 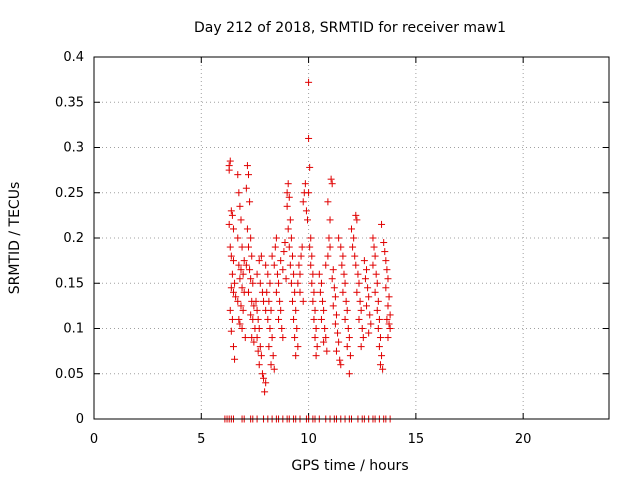 What do you see at coordinates (349, 466) in the screenshot?
I see `x-axis-label: GPS time / hours` at bounding box center [349, 466].